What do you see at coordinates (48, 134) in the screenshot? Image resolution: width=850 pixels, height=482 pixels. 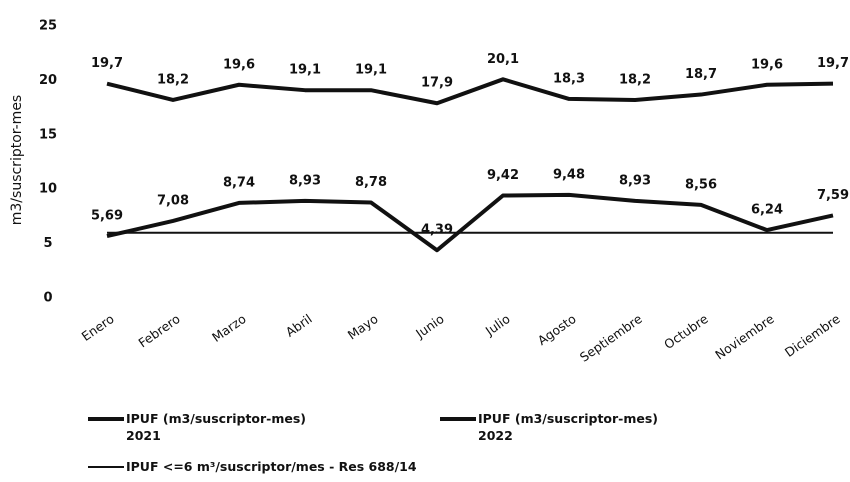 I see `y-tick-label: 15` at bounding box center [48, 134].